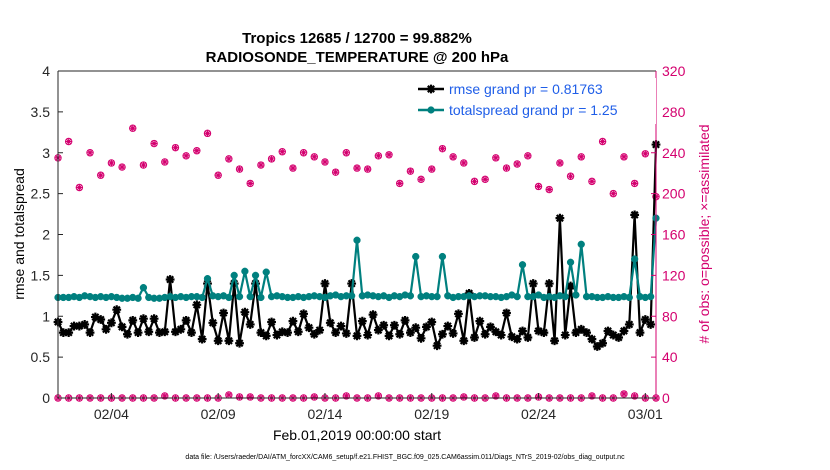  What do you see at coordinates (324, 414) in the screenshot?
I see `x-tick-label: 02/14` at bounding box center [324, 414].